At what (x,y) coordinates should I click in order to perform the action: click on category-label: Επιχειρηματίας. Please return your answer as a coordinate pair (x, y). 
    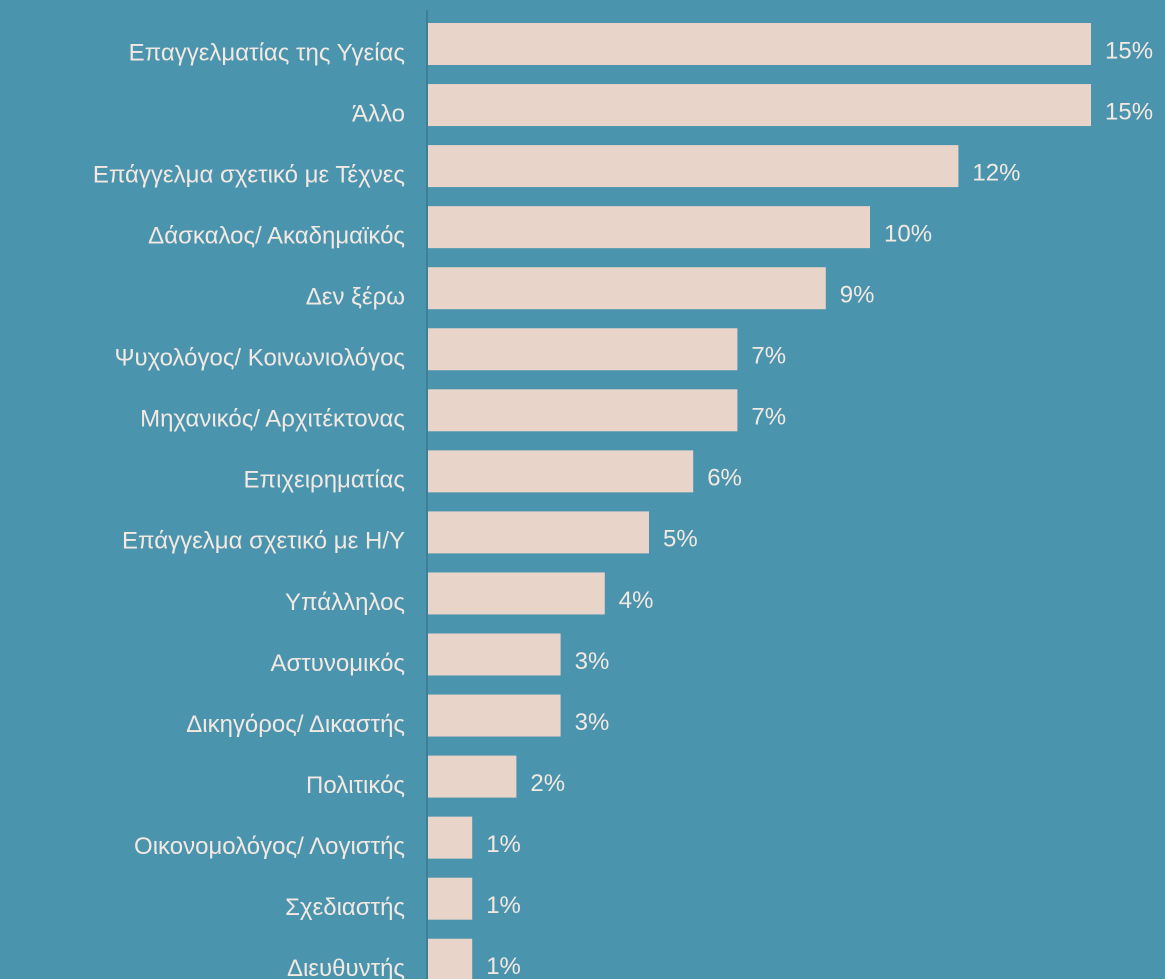
    Looking at the image, I should click on (324, 480).